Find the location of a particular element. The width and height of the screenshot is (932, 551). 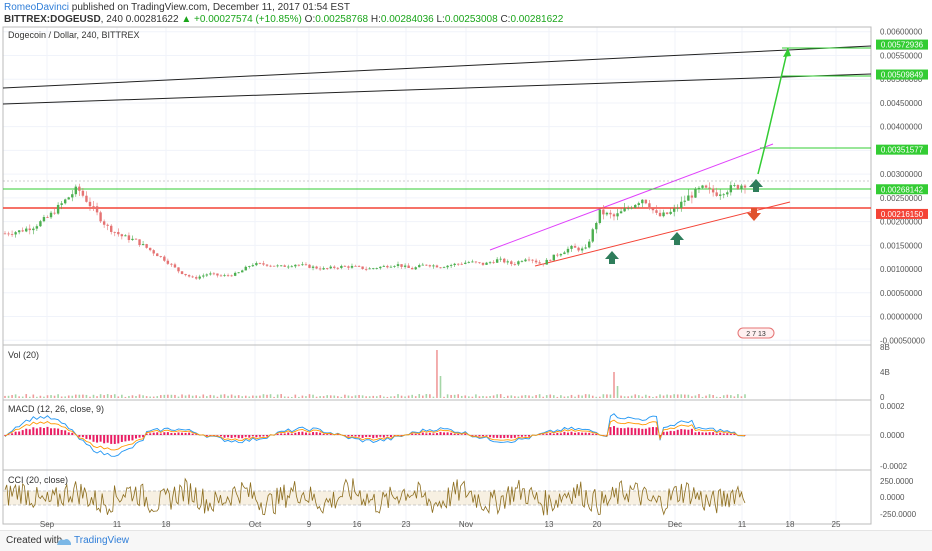

time-tick-label: 11 is located at coordinates (117, 524).